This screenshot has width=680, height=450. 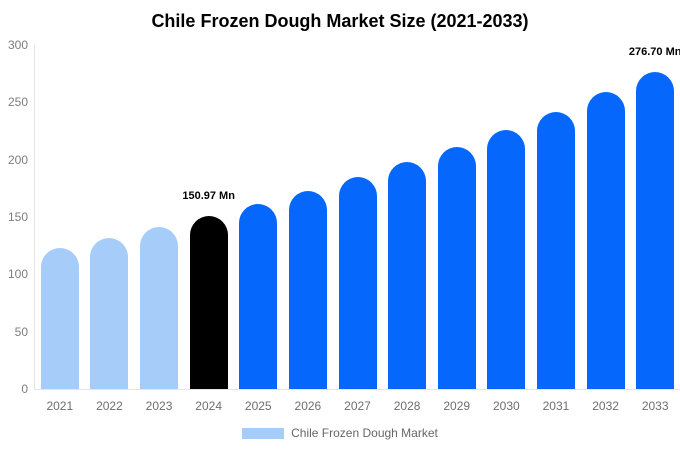 What do you see at coordinates (654, 51) in the screenshot?
I see `data-label-2033: 276.70 Mn` at bounding box center [654, 51].